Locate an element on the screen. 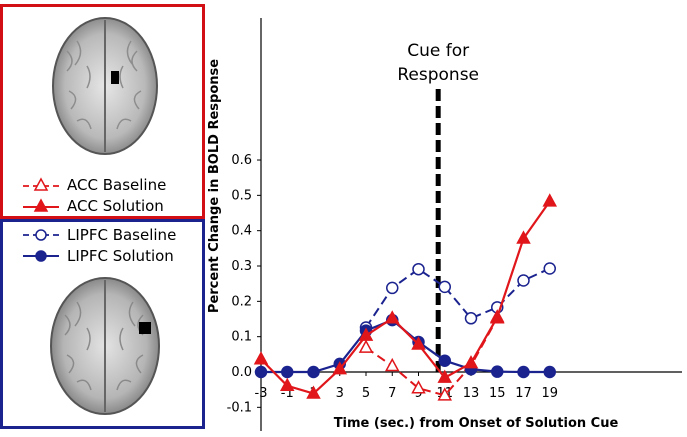 Image resolution: width=687 pixels, height=437 pixels. legend-label-acc-solution: ACC Solution is located at coordinates (115, 206).